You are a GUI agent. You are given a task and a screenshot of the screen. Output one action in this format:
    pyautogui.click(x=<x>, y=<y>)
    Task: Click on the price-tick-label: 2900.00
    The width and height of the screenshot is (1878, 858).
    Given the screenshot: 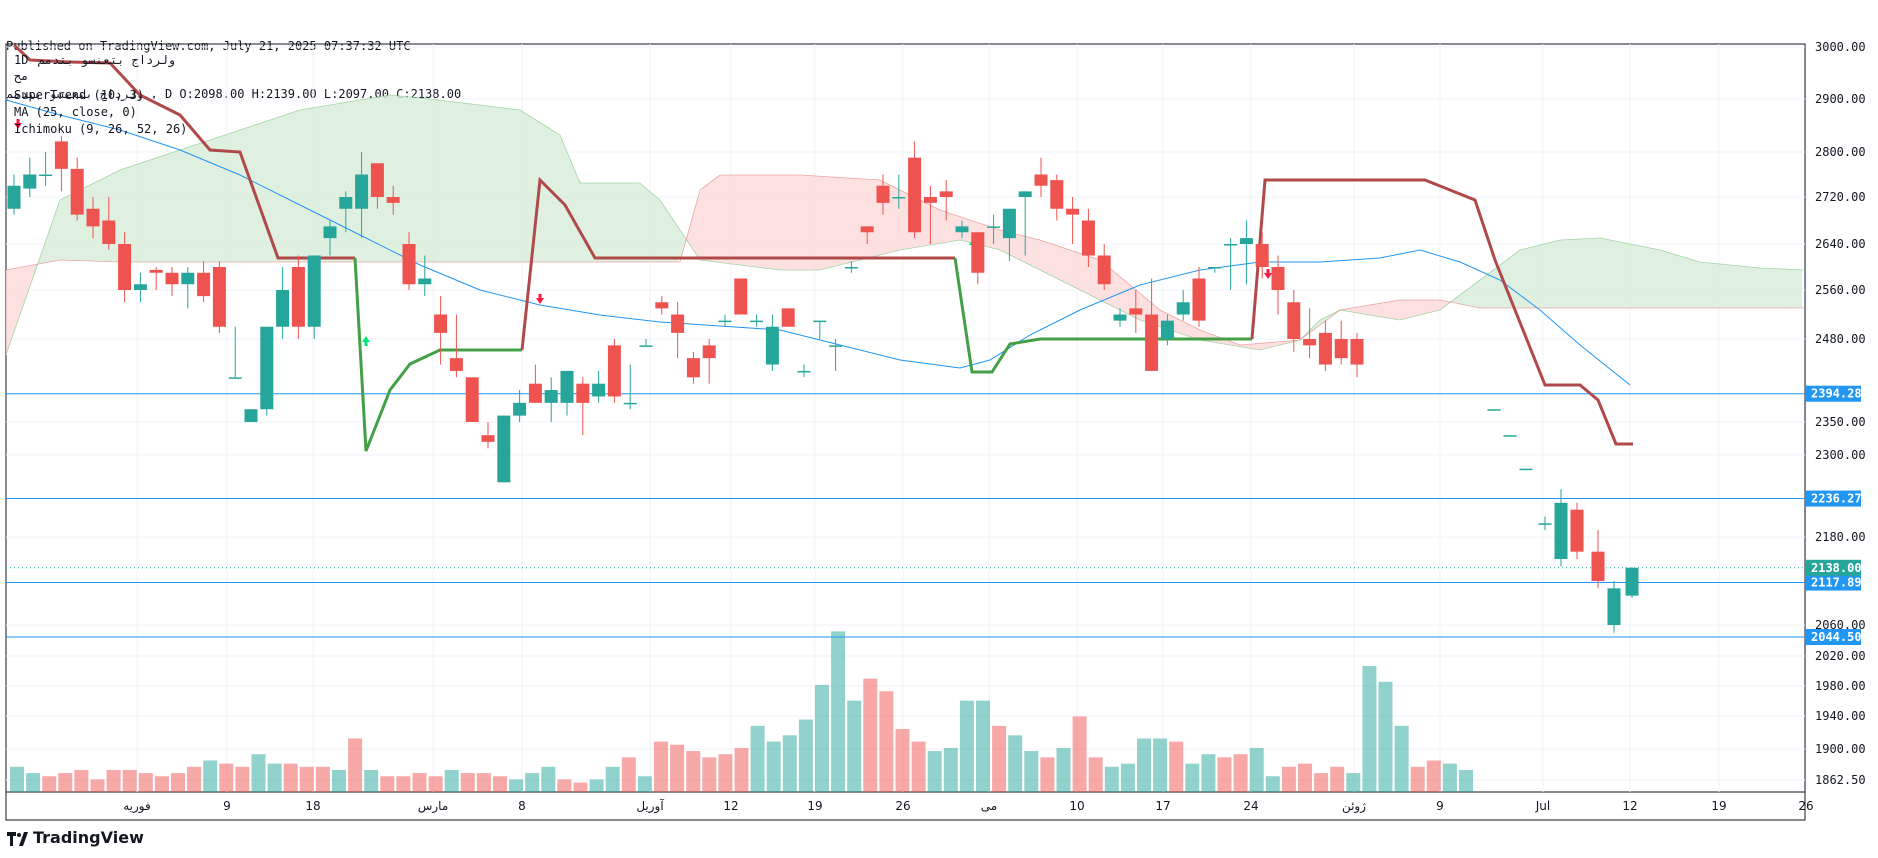 What is the action you would take?
    pyautogui.click(x=1840, y=99)
    